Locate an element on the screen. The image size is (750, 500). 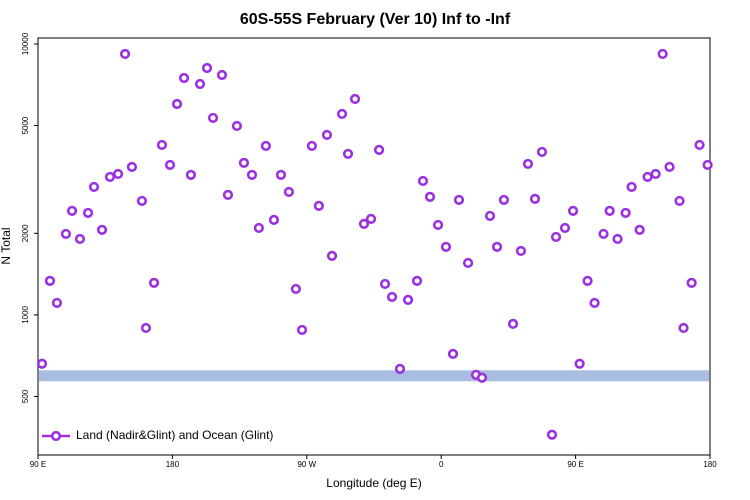
y-tick-label: 500 is located at coordinates (25, 396).